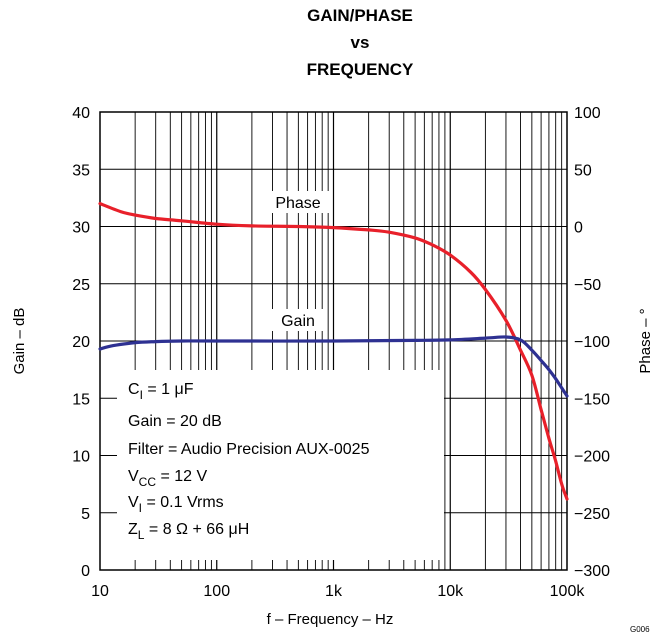 This screenshot has width=655, height=633. I want to click on x-tick-label: 1k, so click(334, 591).